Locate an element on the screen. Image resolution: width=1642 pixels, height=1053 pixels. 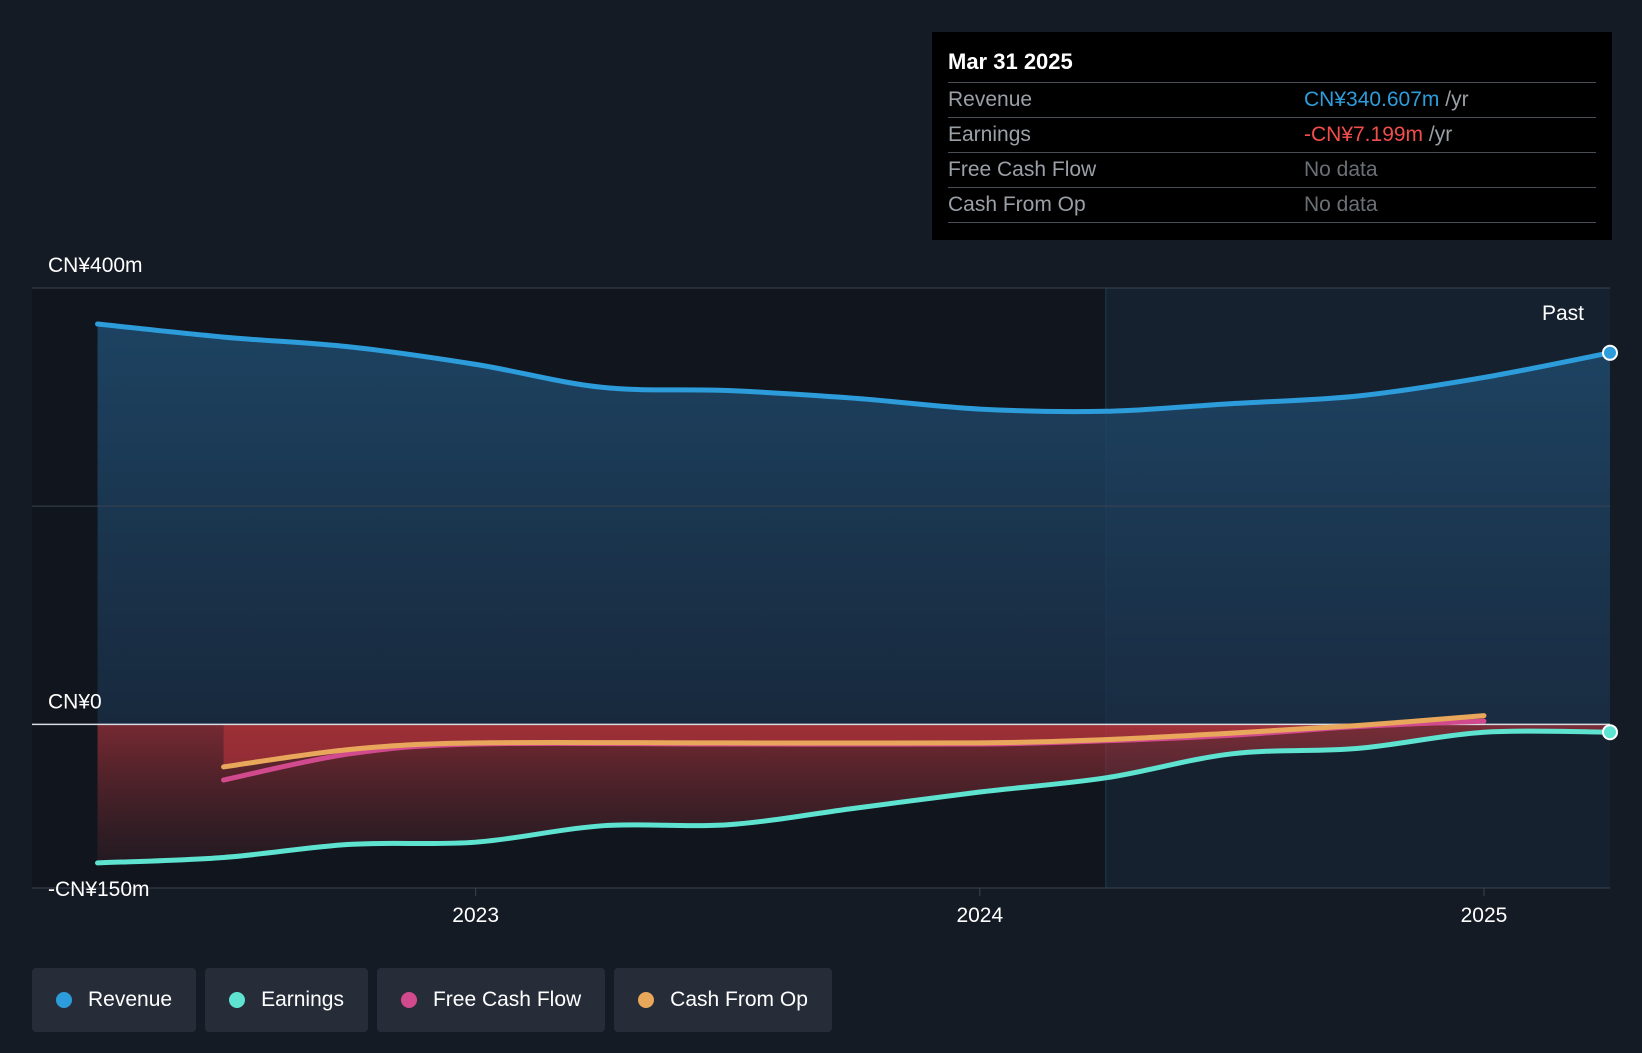
tooltip-row-revenue: Revenue CN¥340.607m /yr is located at coordinates (1272, 100).